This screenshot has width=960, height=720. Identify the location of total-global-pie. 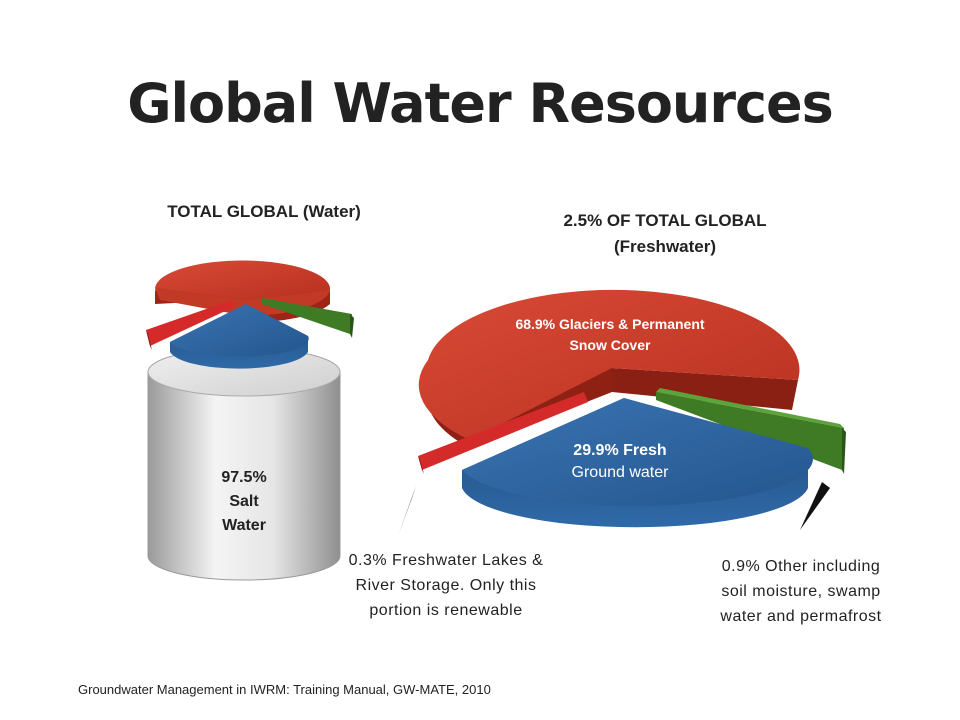
(250, 420).